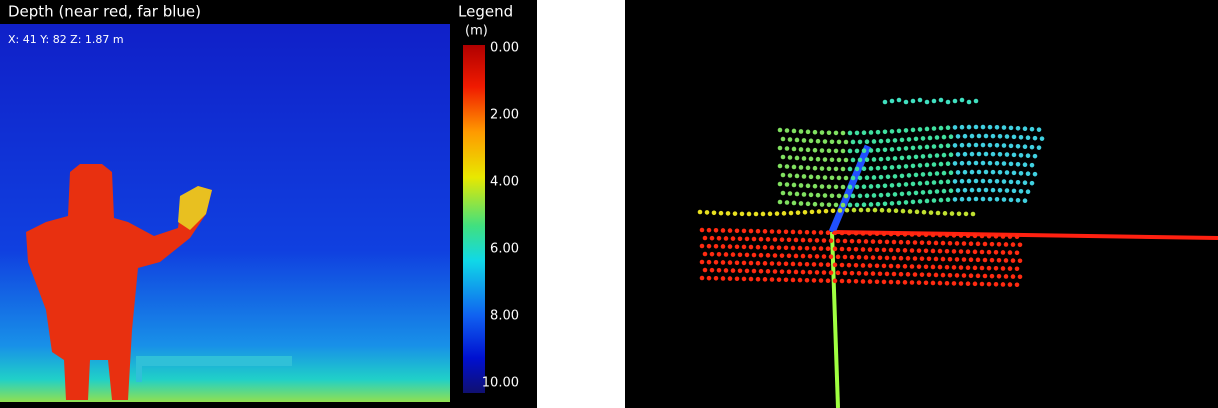 This screenshot has width=1218, height=408. I want to click on bench-leg, so click(139, 374).